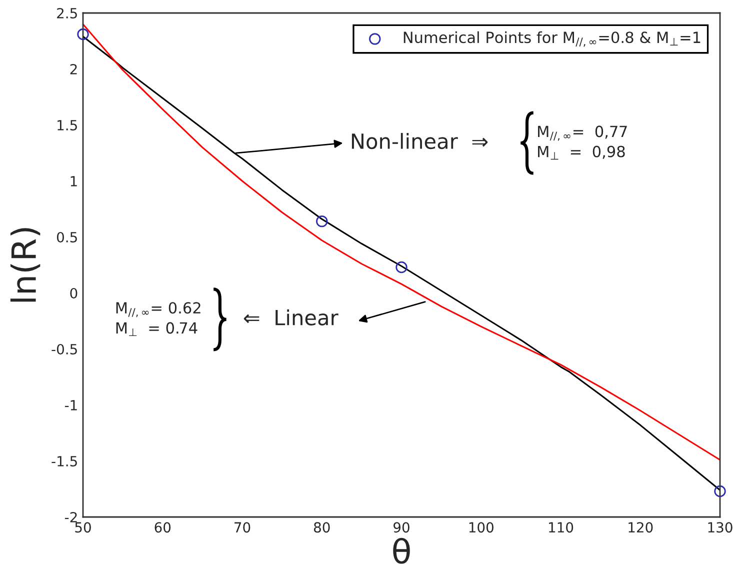  I want to click on text: M$_{//,∞}$= 0.62 M$_{⊥}$ = 0.74, so click(158, 319).